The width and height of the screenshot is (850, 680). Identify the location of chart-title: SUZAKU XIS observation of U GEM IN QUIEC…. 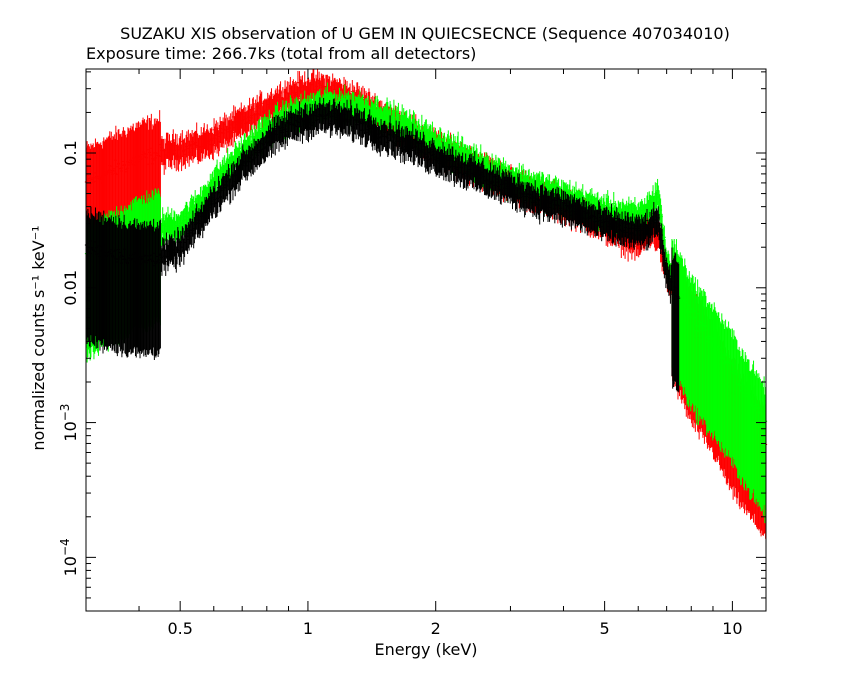
(425, 33).